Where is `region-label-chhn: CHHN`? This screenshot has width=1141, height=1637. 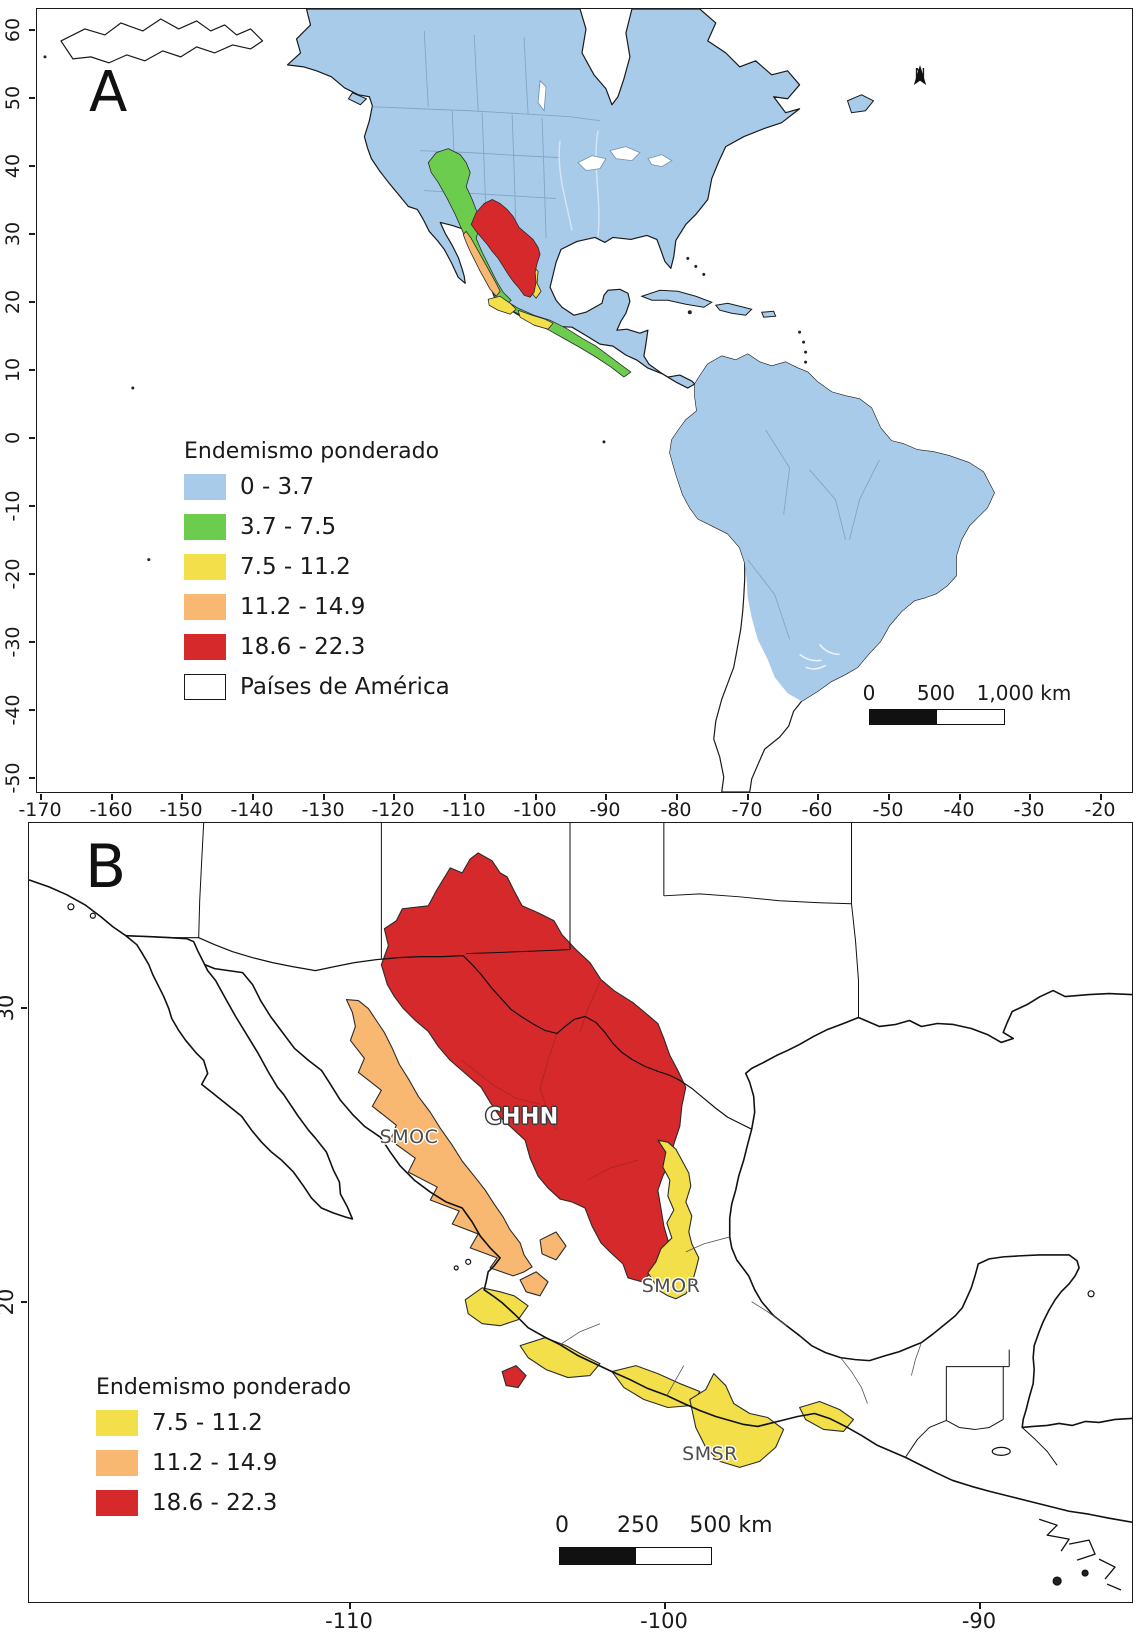 region-label-chhn: CHHN is located at coordinates (522, 1117).